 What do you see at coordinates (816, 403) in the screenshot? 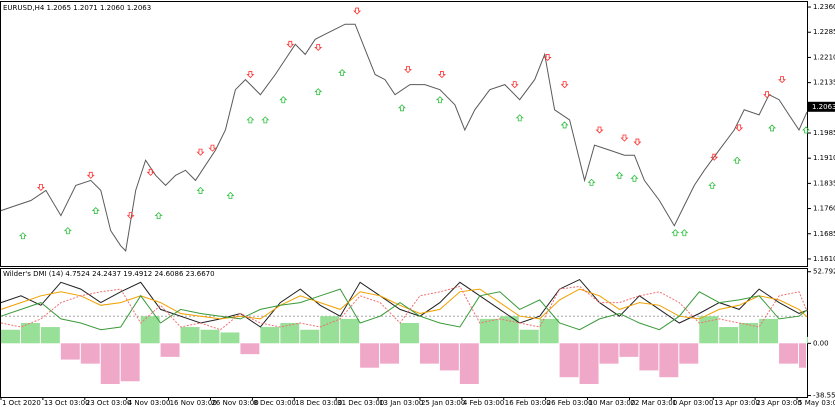
I see `x-tick-label: 5 May 03:00` at bounding box center [816, 403].